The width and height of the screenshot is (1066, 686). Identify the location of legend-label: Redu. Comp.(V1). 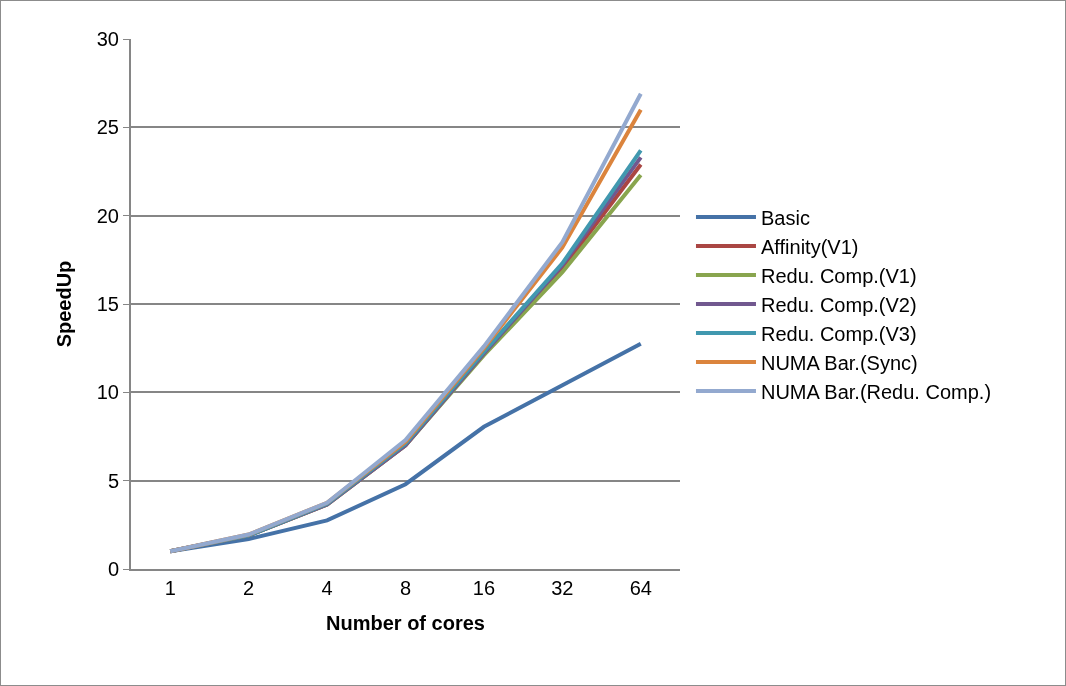
(838, 275).